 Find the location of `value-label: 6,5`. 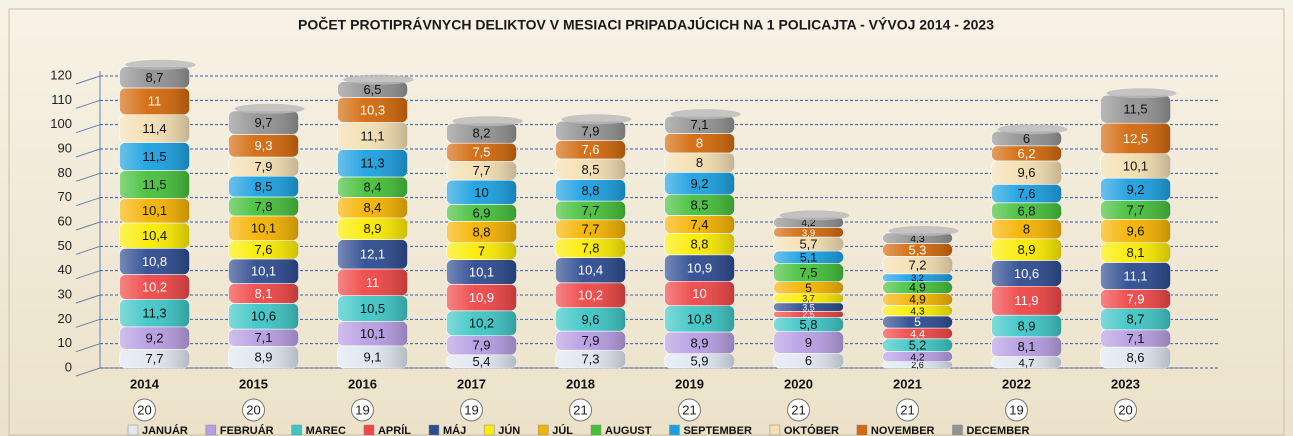

value-label: 6,5 is located at coordinates (372, 89).